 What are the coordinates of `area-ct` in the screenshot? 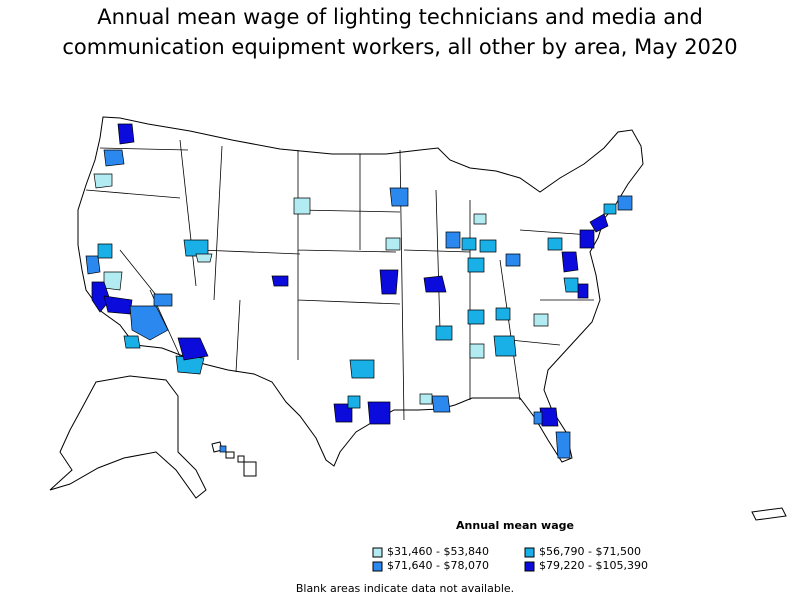 It's located at (610, 209).